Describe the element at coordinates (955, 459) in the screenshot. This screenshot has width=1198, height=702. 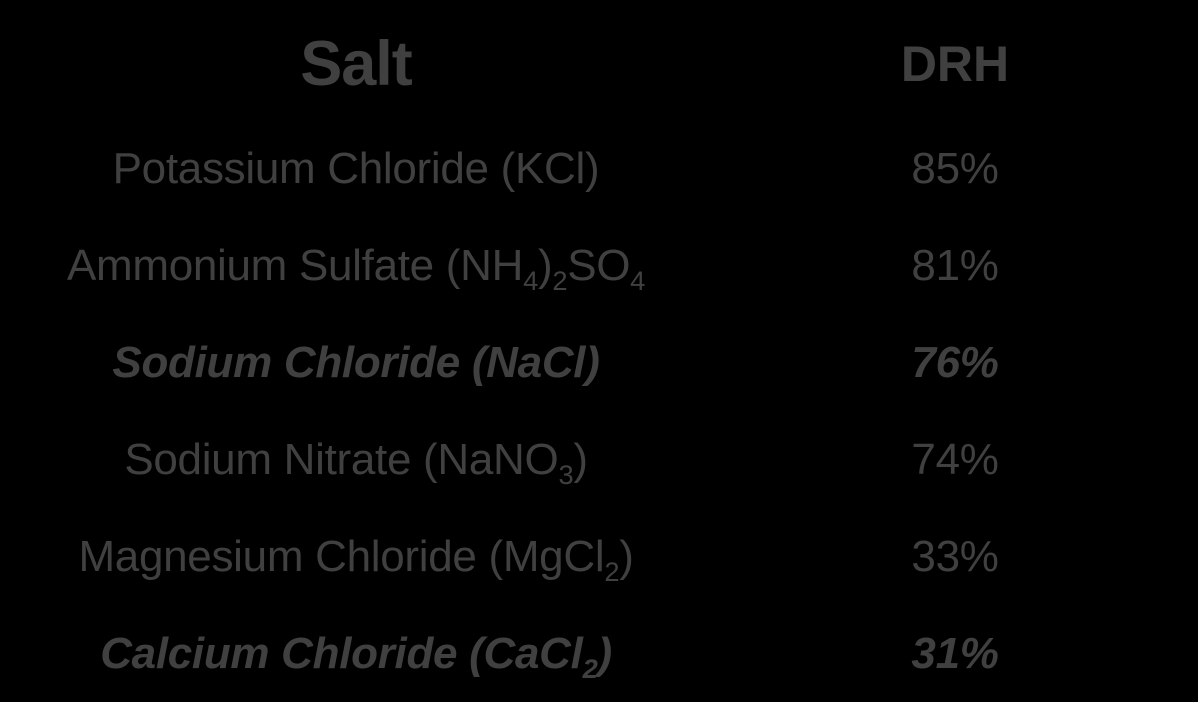
I see `drh-value: 74%` at that location.